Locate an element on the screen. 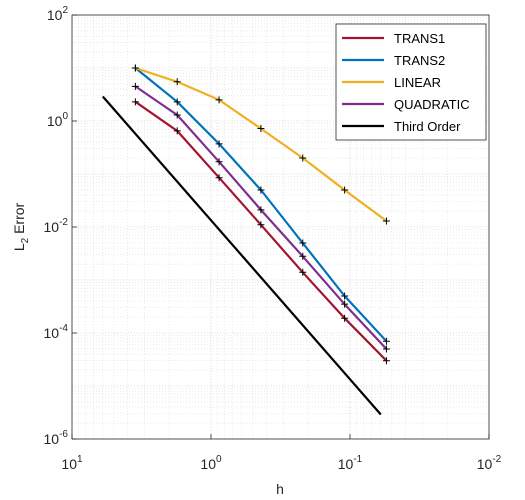 The width and height of the screenshot is (525, 500). y-axis-label-subscript: 2 is located at coordinates (25, 240).